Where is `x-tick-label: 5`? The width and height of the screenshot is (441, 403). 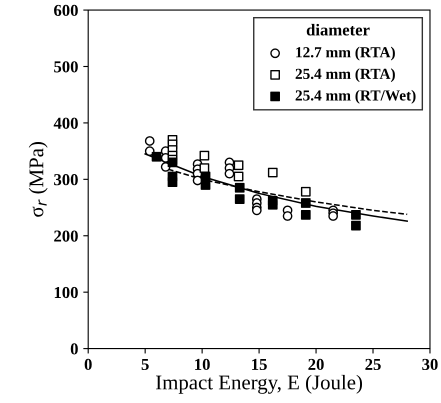
x-tick-label: 5 is located at coordinates (145, 364).